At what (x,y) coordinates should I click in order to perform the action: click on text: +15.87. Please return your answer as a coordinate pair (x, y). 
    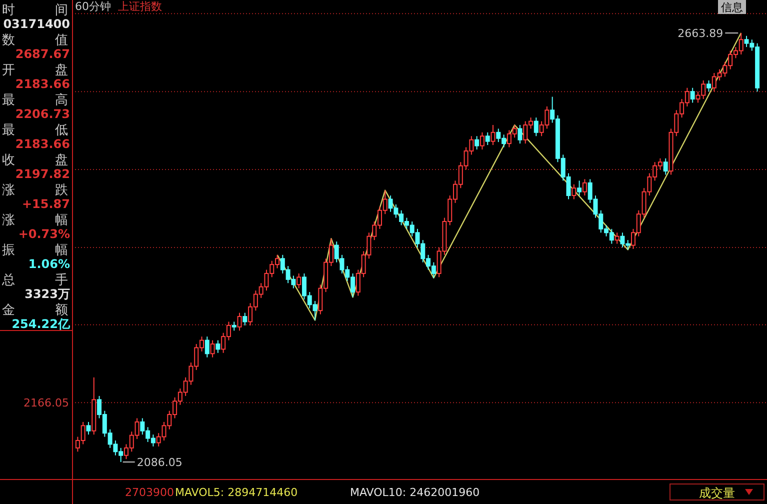
    Looking at the image, I should click on (46, 204).